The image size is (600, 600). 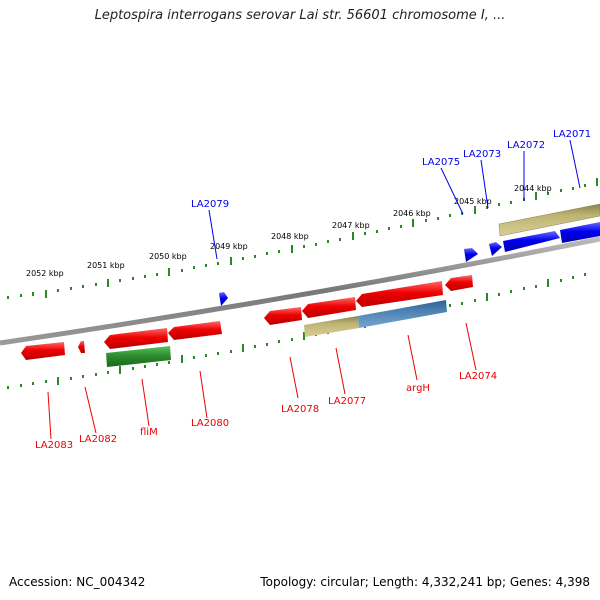 I want to click on gene-olive-lower, so click(x=331, y=326).